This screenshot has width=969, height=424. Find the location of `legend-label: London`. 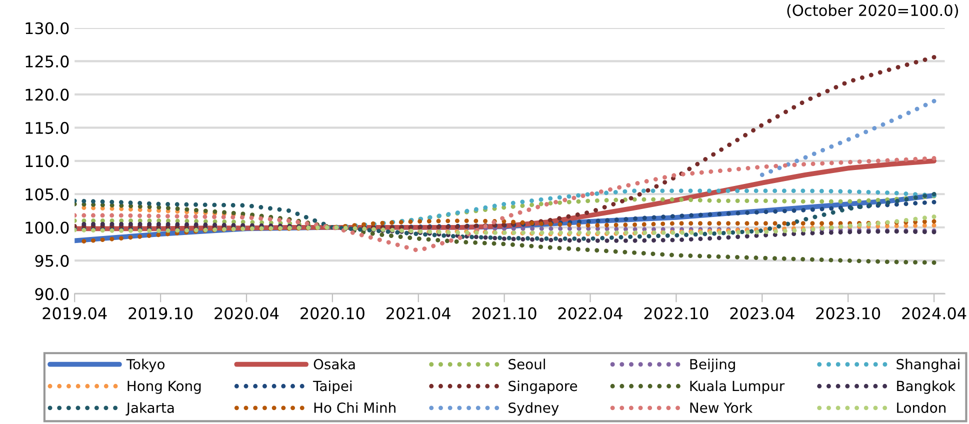

legend-label: London is located at coordinates (921, 407).